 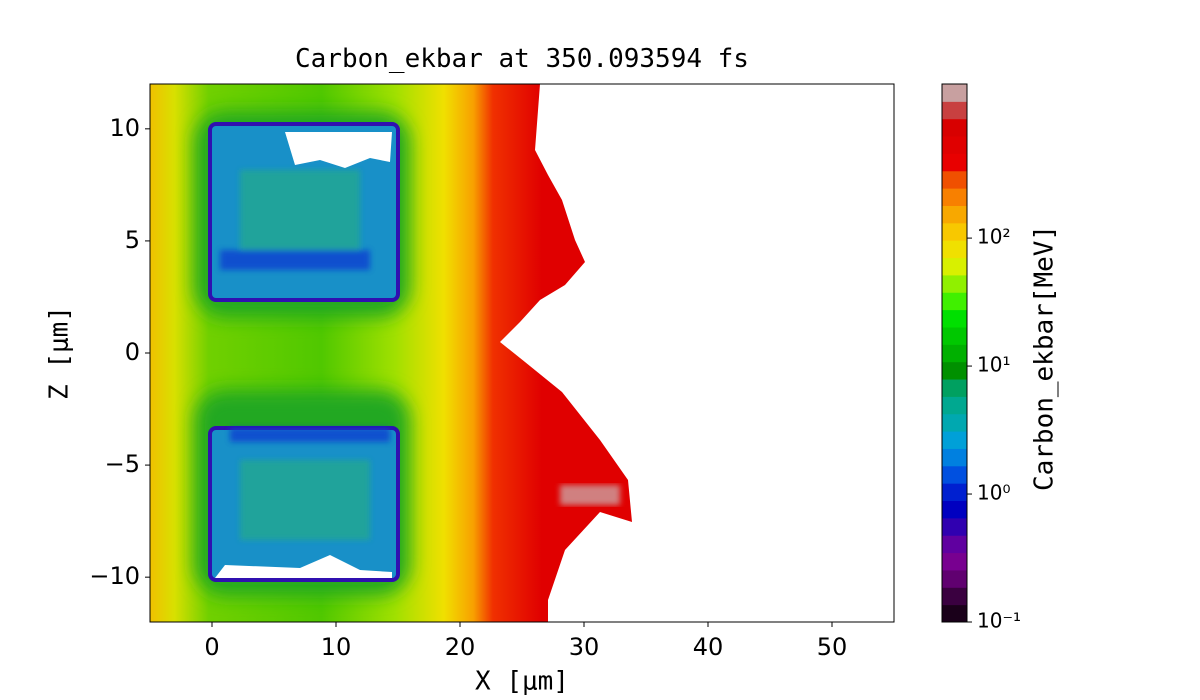 What do you see at coordinates (211, 647) in the screenshot?
I see `x-tick-label: 0` at bounding box center [211, 647].